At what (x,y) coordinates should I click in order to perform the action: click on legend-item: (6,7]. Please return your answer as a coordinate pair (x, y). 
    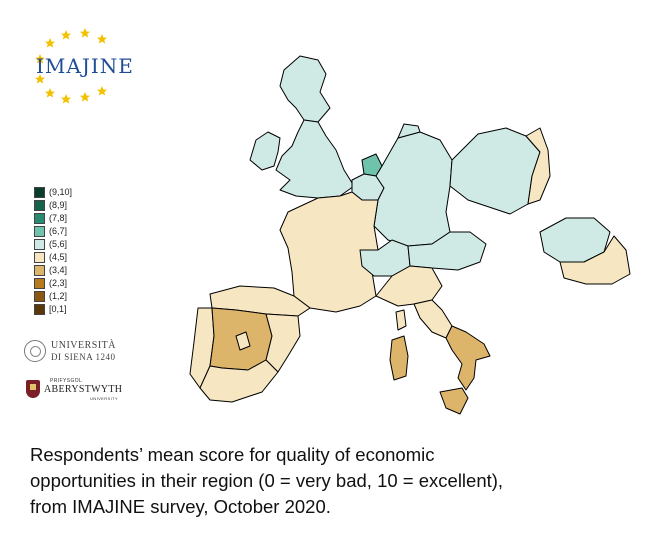
    Looking at the image, I should click on (64, 231).